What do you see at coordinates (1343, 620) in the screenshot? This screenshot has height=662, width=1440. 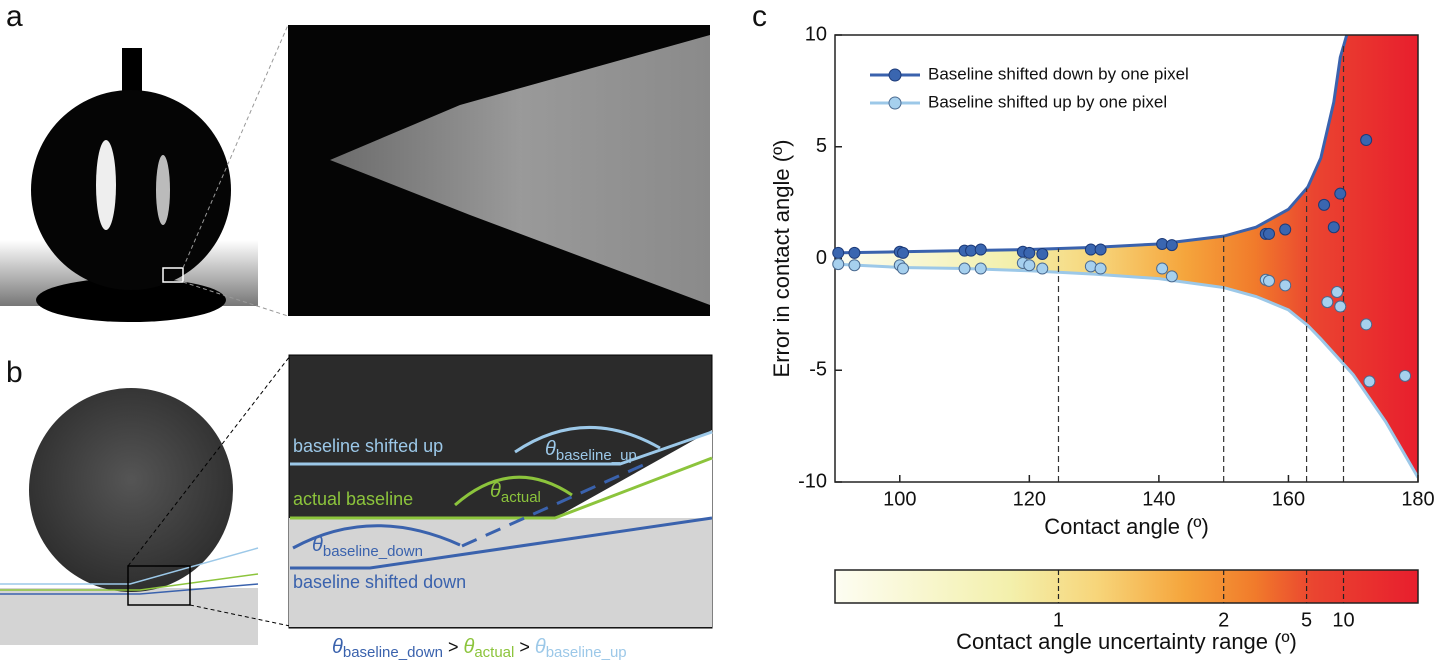 I see `colorbar-tick-label: 10` at bounding box center [1343, 620].